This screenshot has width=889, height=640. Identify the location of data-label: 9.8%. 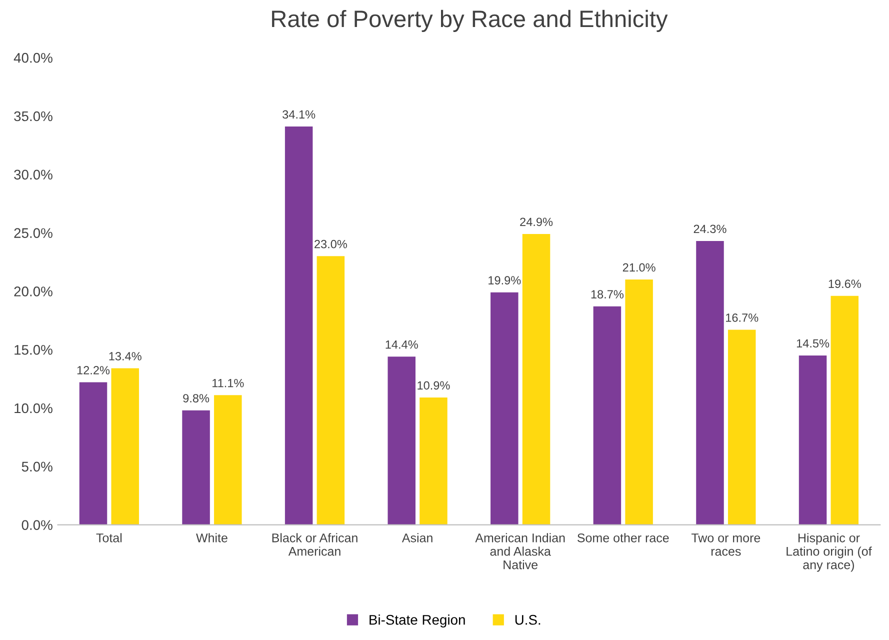
(196, 398).